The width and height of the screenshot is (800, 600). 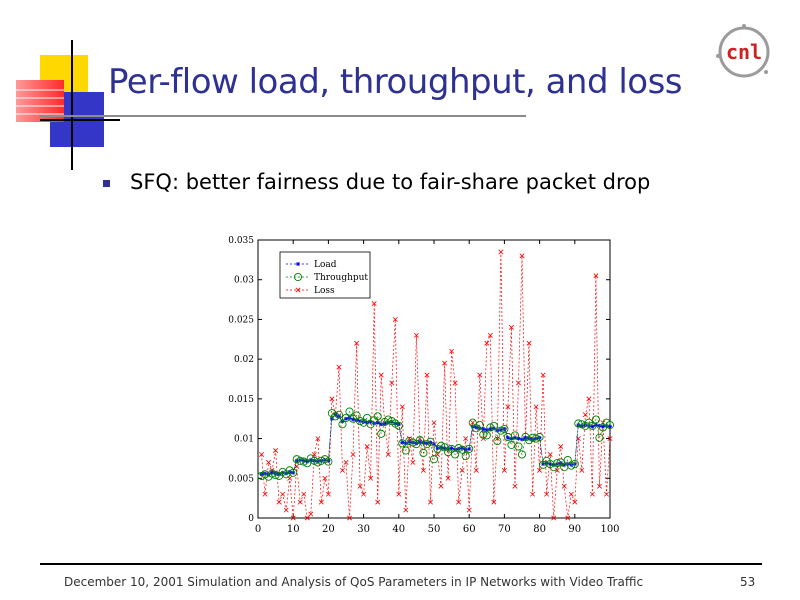 I want to click on legend-label: Load, so click(x=325, y=265).